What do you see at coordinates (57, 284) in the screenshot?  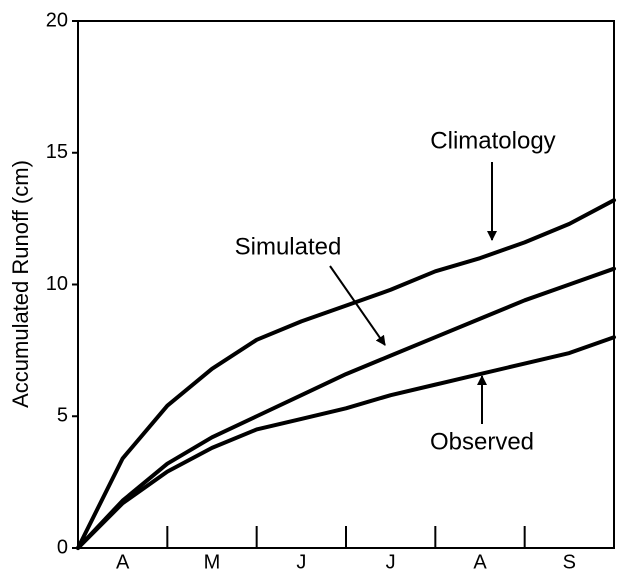 I see `y-tick-label: 10` at bounding box center [57, 284].